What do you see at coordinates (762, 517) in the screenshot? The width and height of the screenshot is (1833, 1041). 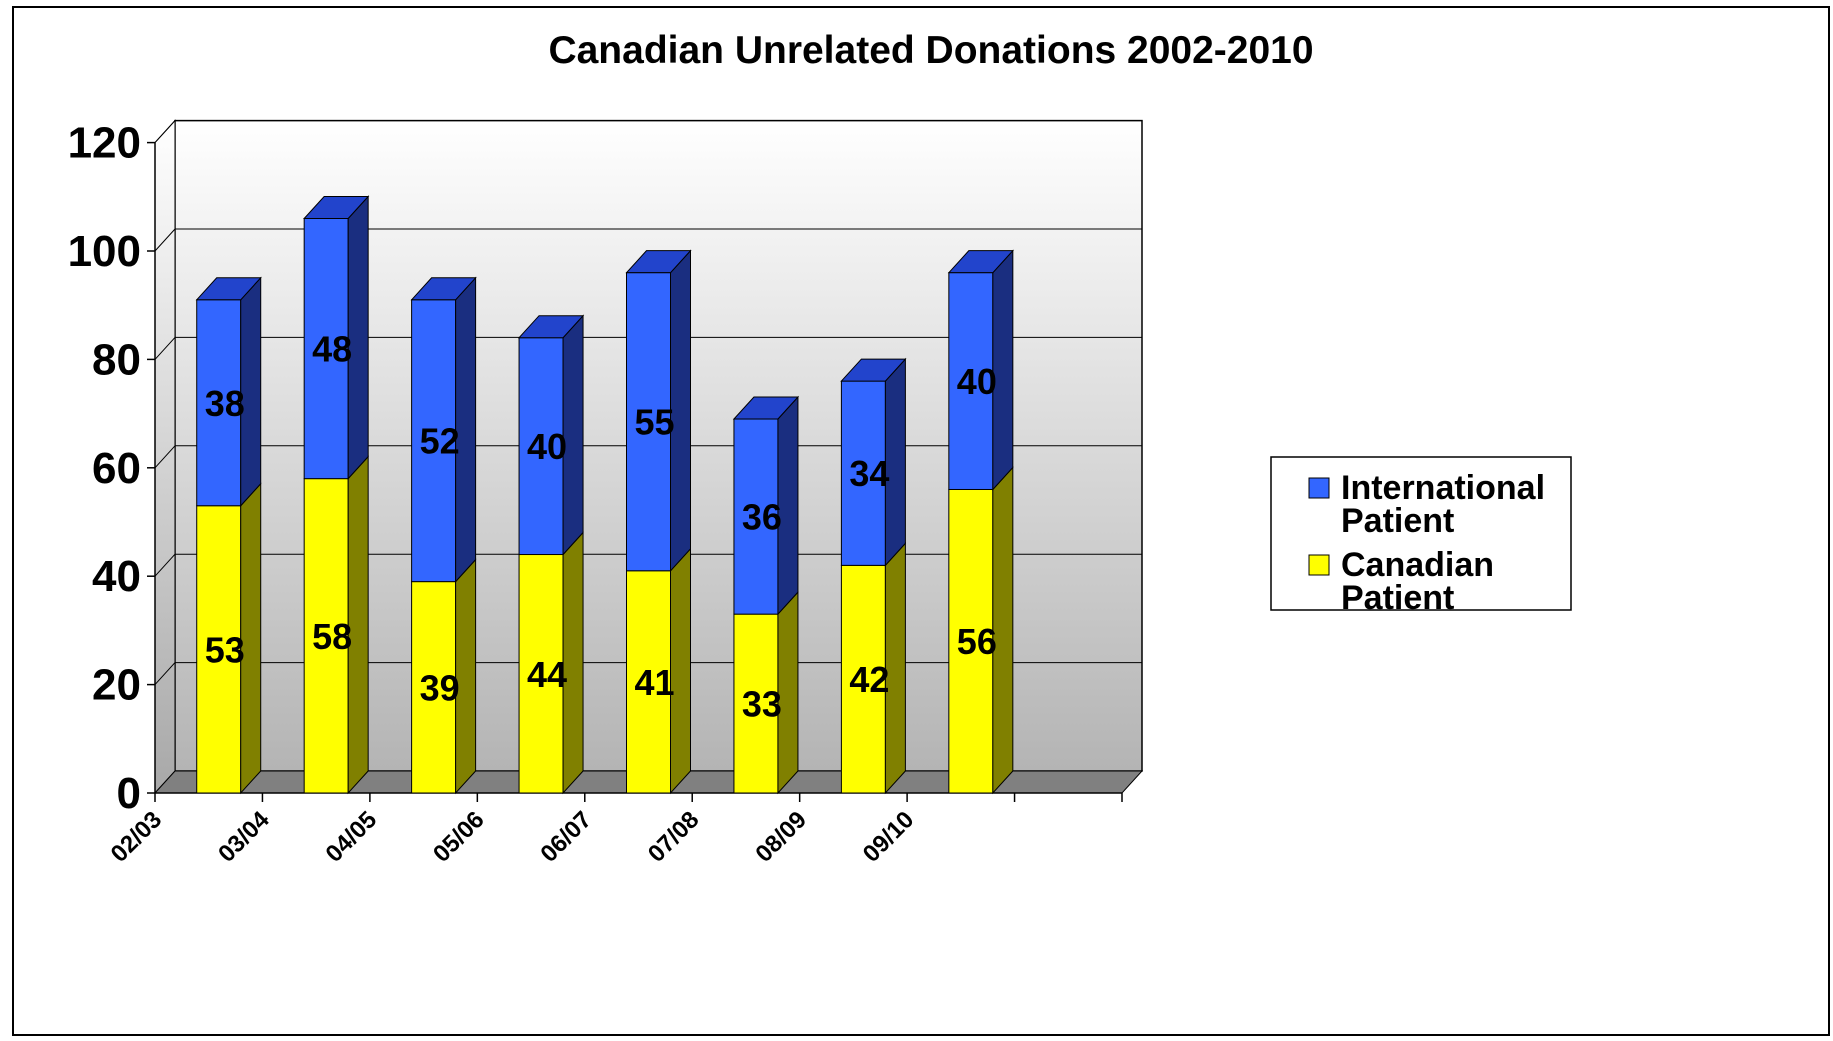 I see `data-label: 36` at bounding box center [762, 517].